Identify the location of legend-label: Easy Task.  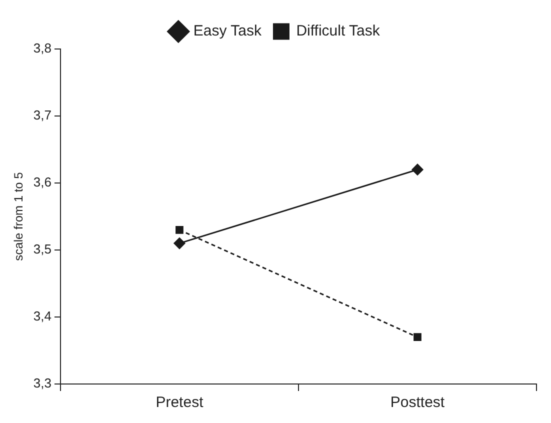
(227, 31).